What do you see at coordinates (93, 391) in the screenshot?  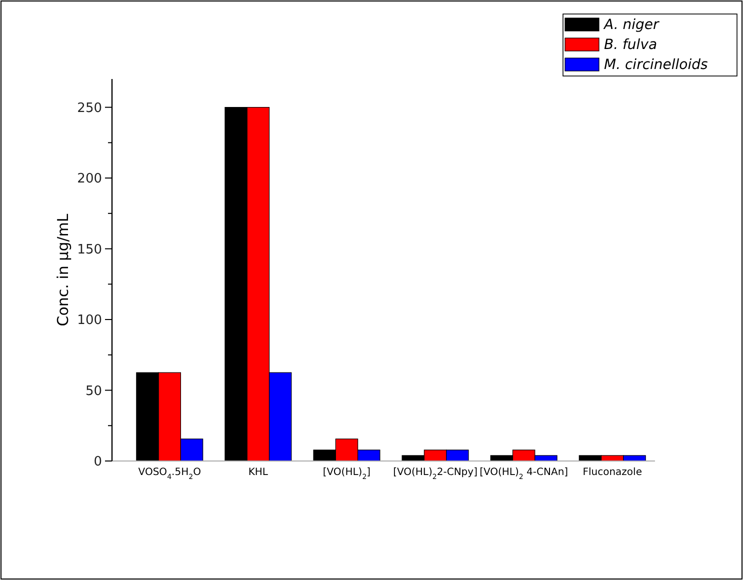 I see `y-tick-label: 50` at bounding box center [93, 391].